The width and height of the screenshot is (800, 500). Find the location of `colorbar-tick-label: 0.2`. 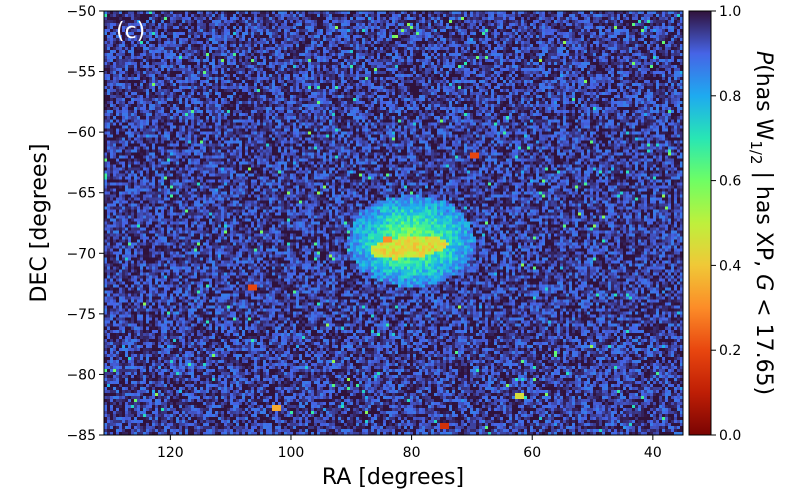

colorbar-tick-label: 0.2 is located at coordinates (730, 351).